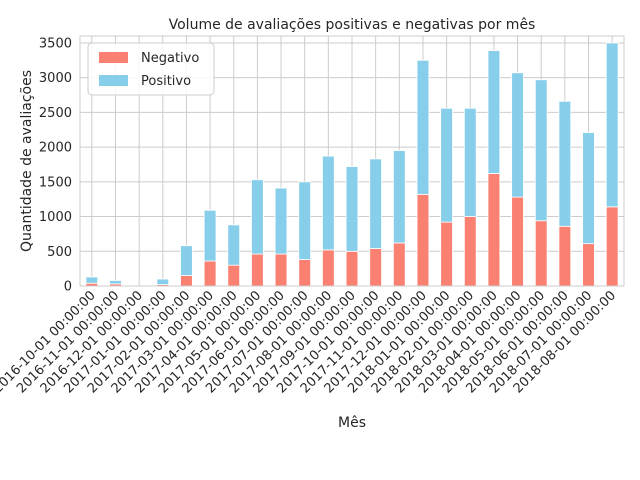 The height and width of the screenshot is (480, 640). Describe the element at coordinates (352, 423) in the screenshot. I see `x-axis-label: Mês` at that location.